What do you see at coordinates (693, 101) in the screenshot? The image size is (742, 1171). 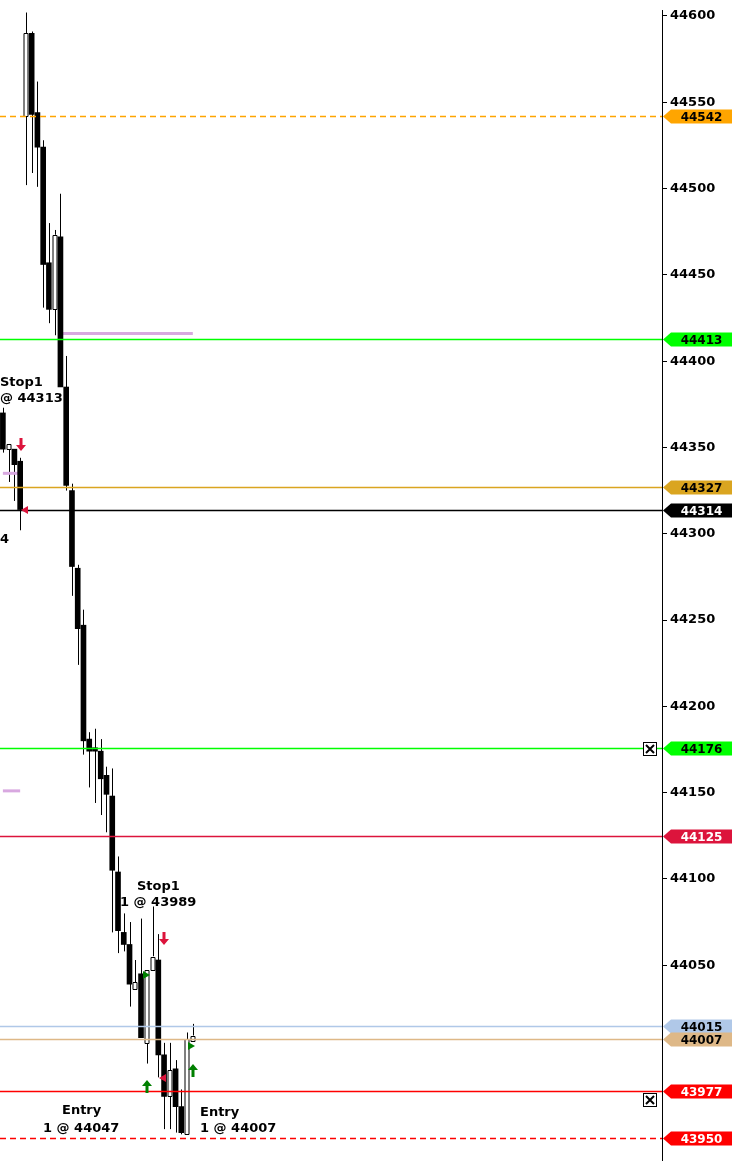 I see `y-tick-label: 44550` at bounding box center [693, 101].